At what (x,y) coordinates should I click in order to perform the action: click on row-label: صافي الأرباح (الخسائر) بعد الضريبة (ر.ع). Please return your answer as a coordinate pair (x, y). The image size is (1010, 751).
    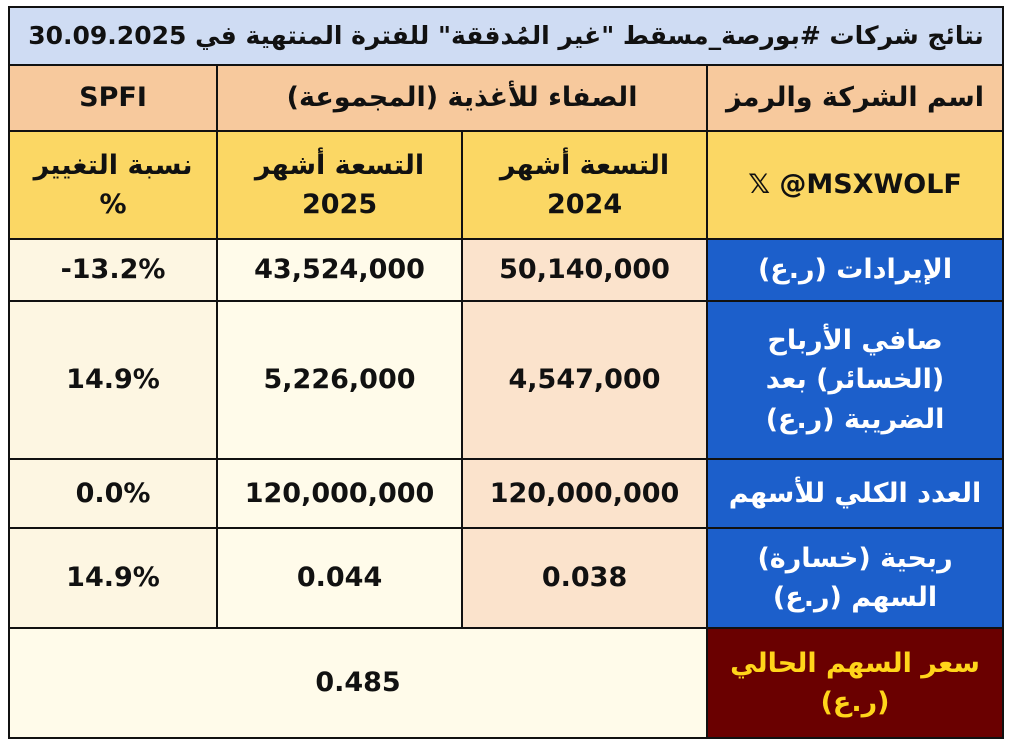
    Looking at the image, I should click on (855, 380).